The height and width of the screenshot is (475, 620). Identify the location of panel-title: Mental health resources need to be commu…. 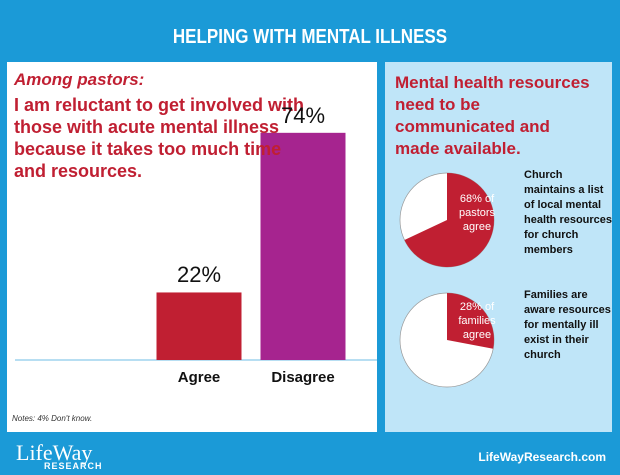
(492, 115).